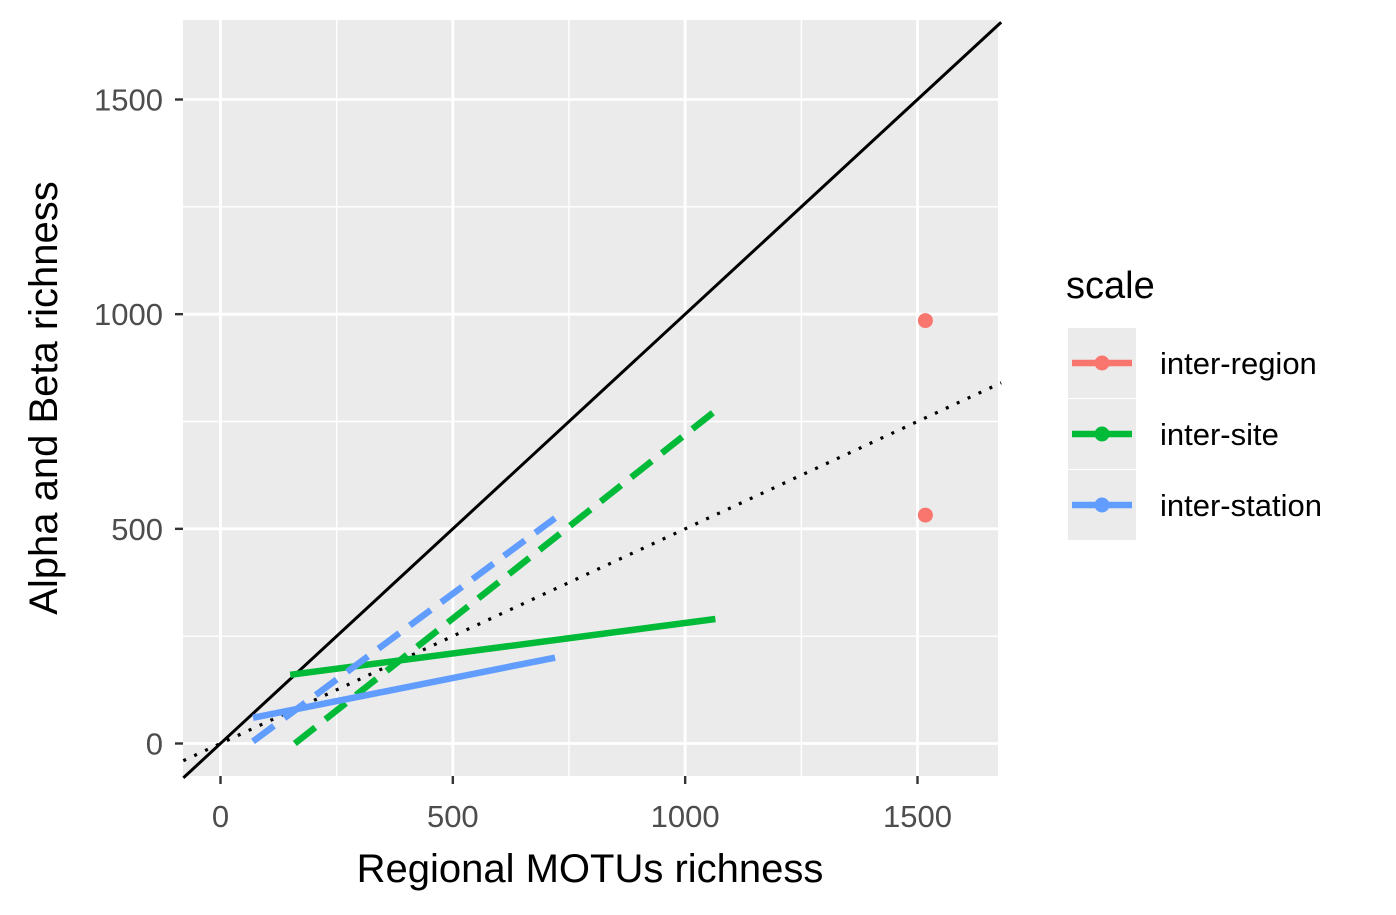 This screenshot has width=1396, height=915. What do you see at coordinates (582, 805) in the screenshot?
I see `x-axis-ticks: 0 500 1000 1500` at bounding box center [582, 805].